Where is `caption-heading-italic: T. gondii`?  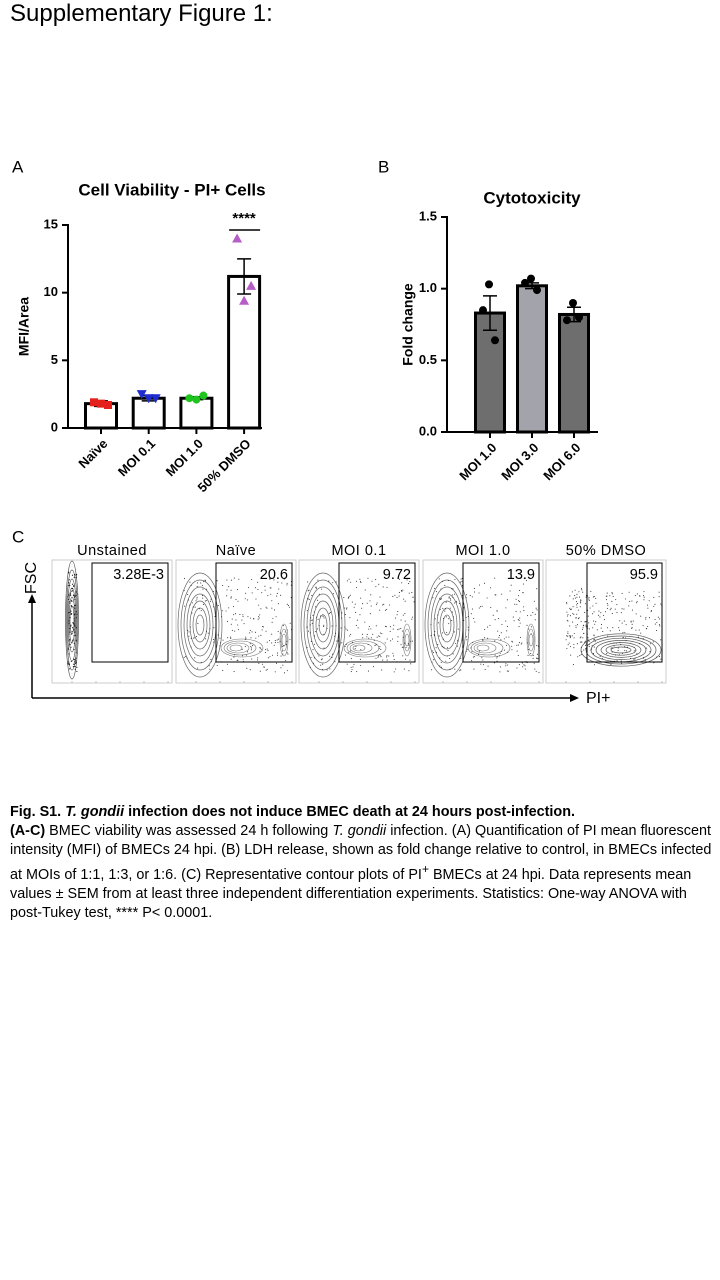
caption-heading-italic: T. gondii is located at coordinates (95, 812).